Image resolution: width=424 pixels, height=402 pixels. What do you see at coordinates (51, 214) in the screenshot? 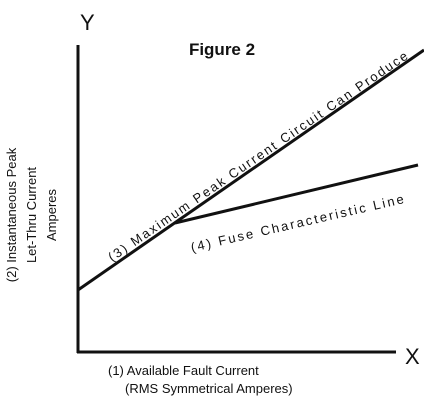
I see `y-label-line: Amperes` at bounding box center [51, 214].